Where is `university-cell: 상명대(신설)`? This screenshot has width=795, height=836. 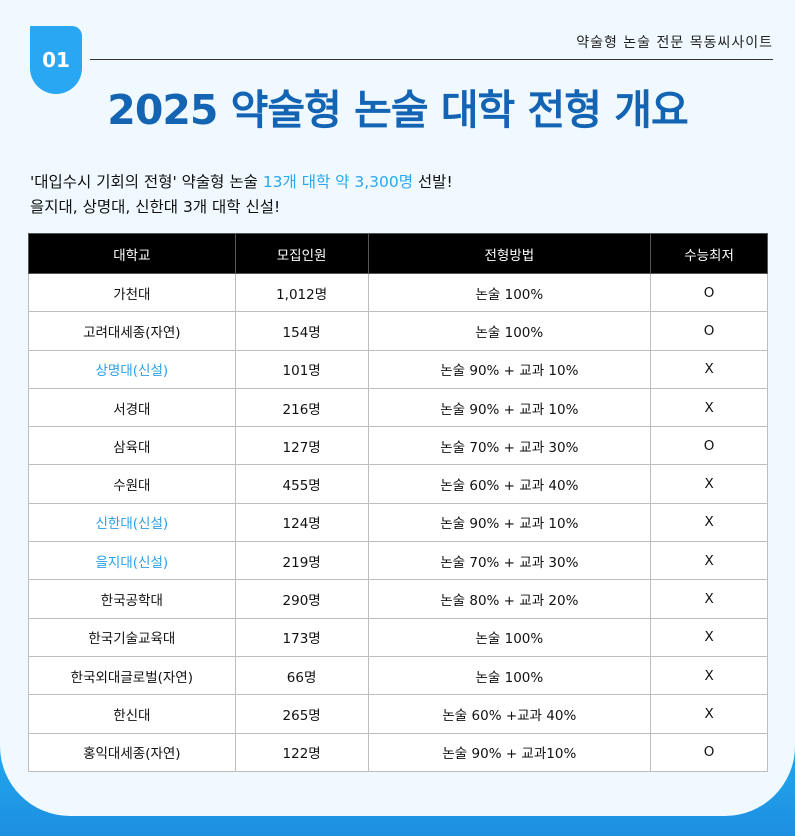
university-cell: 상명대(신설) is located at coordinates (132, 369).